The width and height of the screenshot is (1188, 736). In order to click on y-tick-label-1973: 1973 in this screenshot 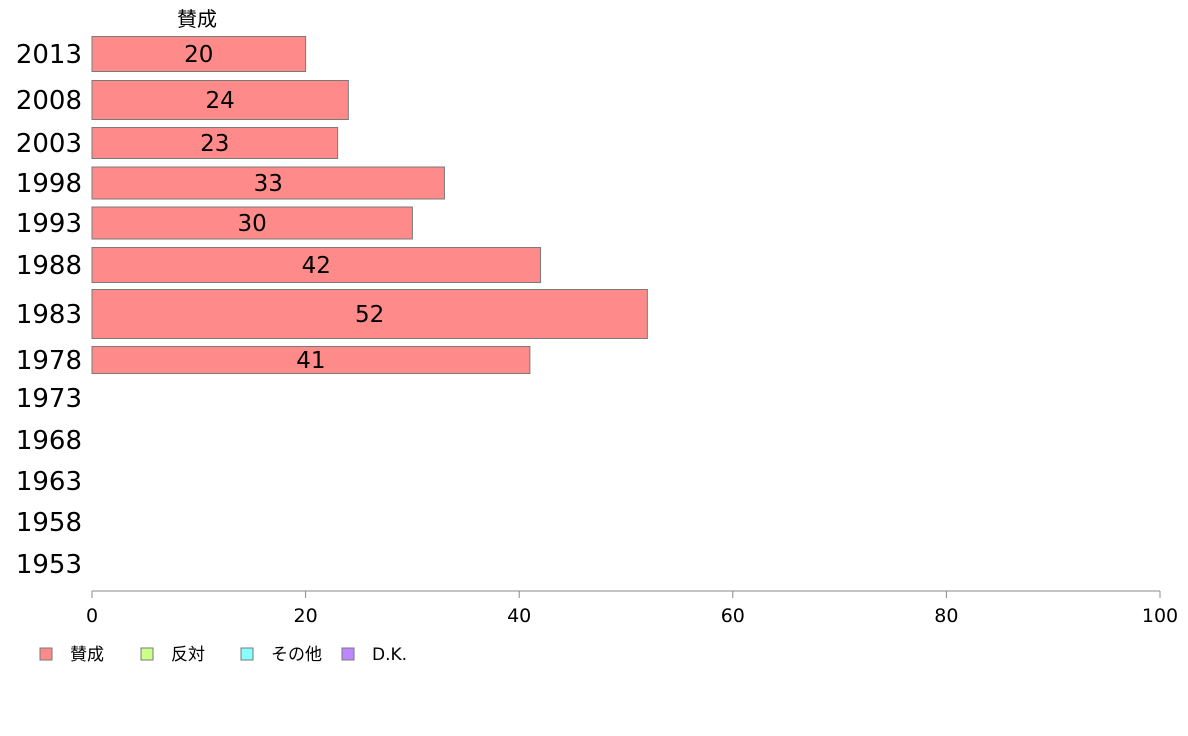, I will do `click(49, 399)`.